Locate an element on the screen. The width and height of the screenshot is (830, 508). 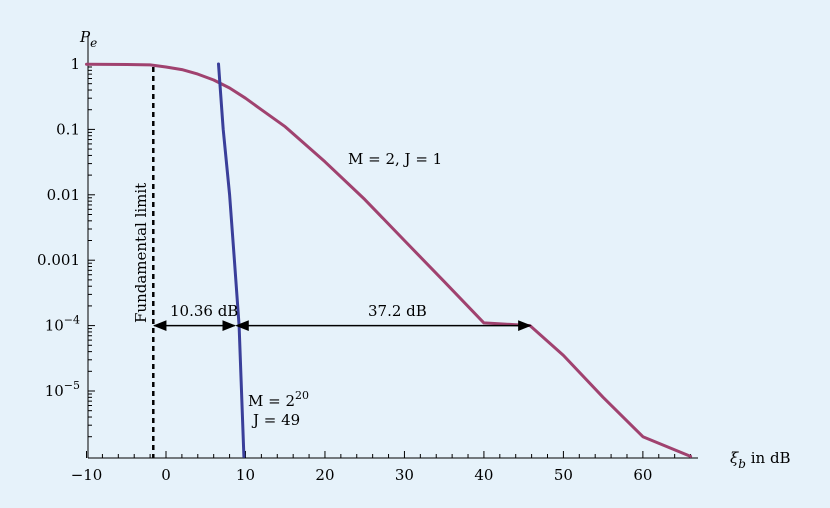
x-tick-label: 30 is located at coordinates (404, 475).